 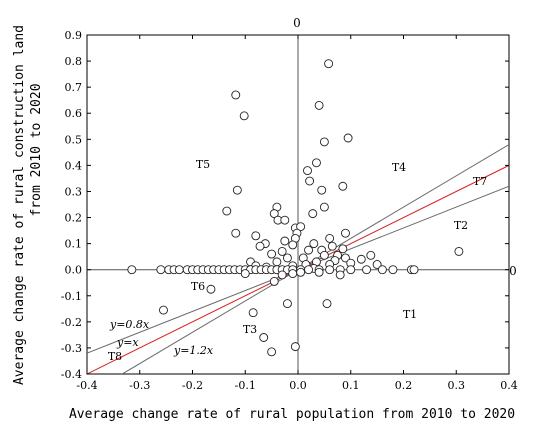 I want to click on y-tick-label: 0.1, so click(x=74, y=244).